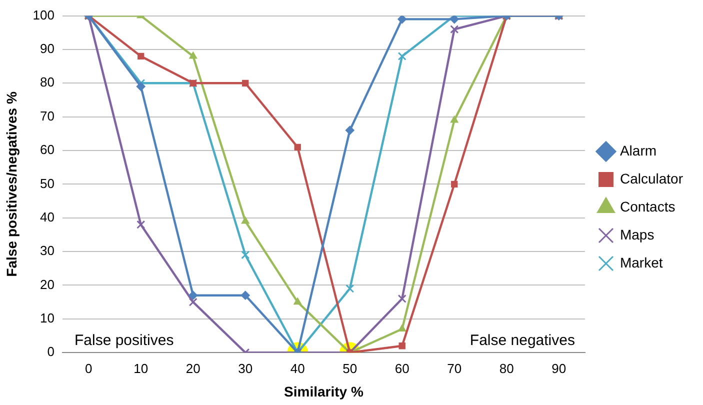  I want to click on x-tick-label: 40, so click(297, 368).